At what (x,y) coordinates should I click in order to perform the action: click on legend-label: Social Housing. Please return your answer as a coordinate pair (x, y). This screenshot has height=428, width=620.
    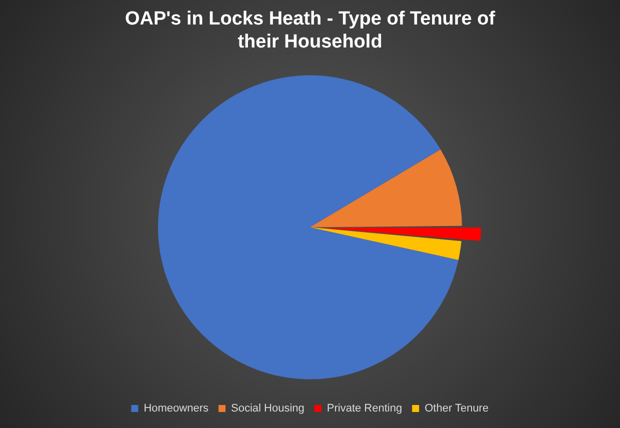
    Looking at the image, I should click on (267, 408).